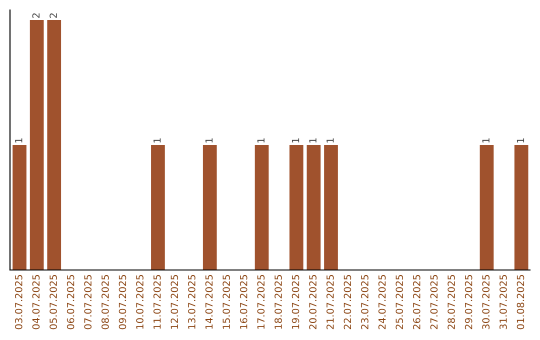 Image resolution: width=540 pixels, height=340 pixels. Describe the element at coordinates (192, 302) in the screenshot. I see `x-tick-label: 13.07.2025` at that location.